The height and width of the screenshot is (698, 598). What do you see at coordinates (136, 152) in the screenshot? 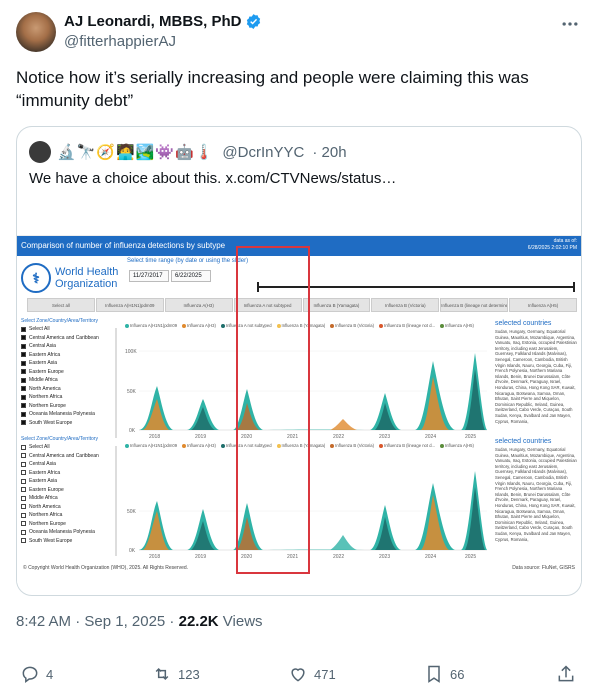
I see `quoted-author-emoji-name: 🔬🔭🧭🧑‍💻🏞️👾🤖🌡️` at bounding box center [136, 152].